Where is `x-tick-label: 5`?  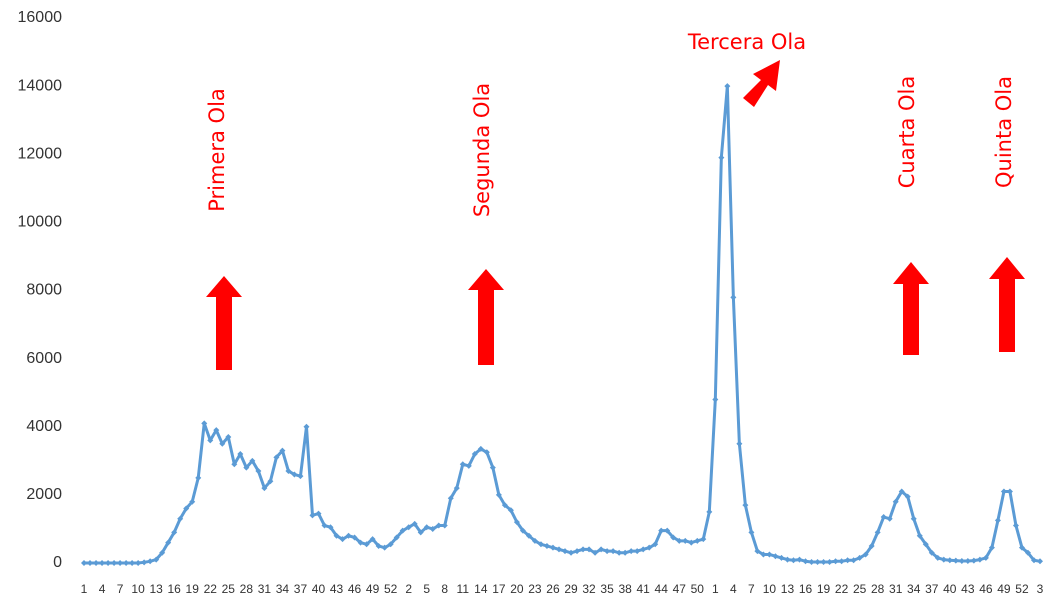
x-tick-label: 5 is located at coordinates (426, 589).